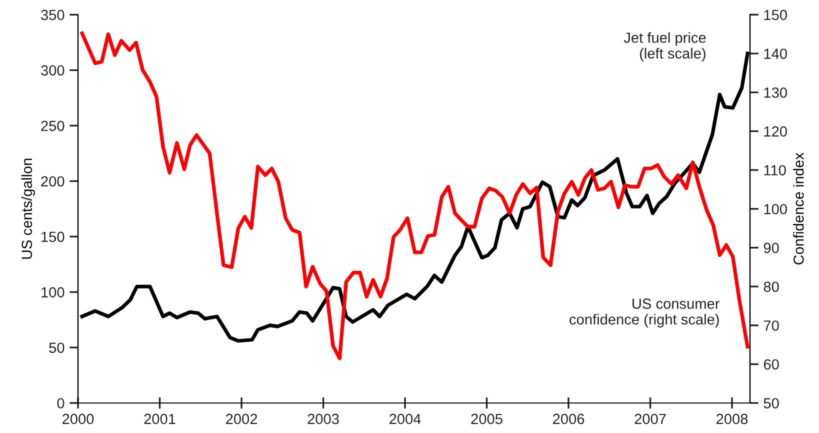 The width and height of the screenshot is (819, 433). Describe the element at coordinates (771, 248) in the screenshot. I see `y2-tick-label: 90` at that location.